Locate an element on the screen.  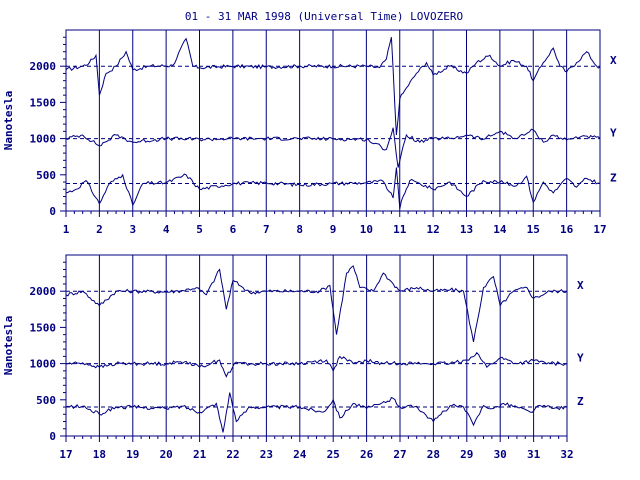
x-tick-label: 13 is located at coordinates (466, 229).